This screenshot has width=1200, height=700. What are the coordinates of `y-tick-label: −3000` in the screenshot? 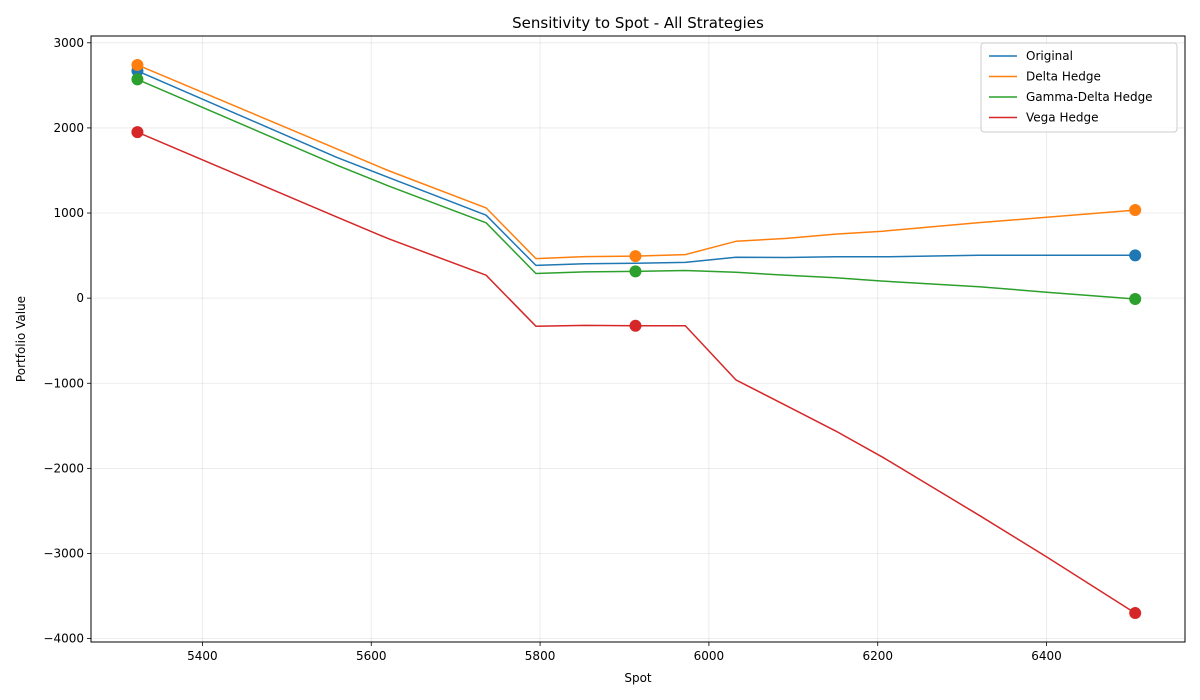 It's located at (63, 553).